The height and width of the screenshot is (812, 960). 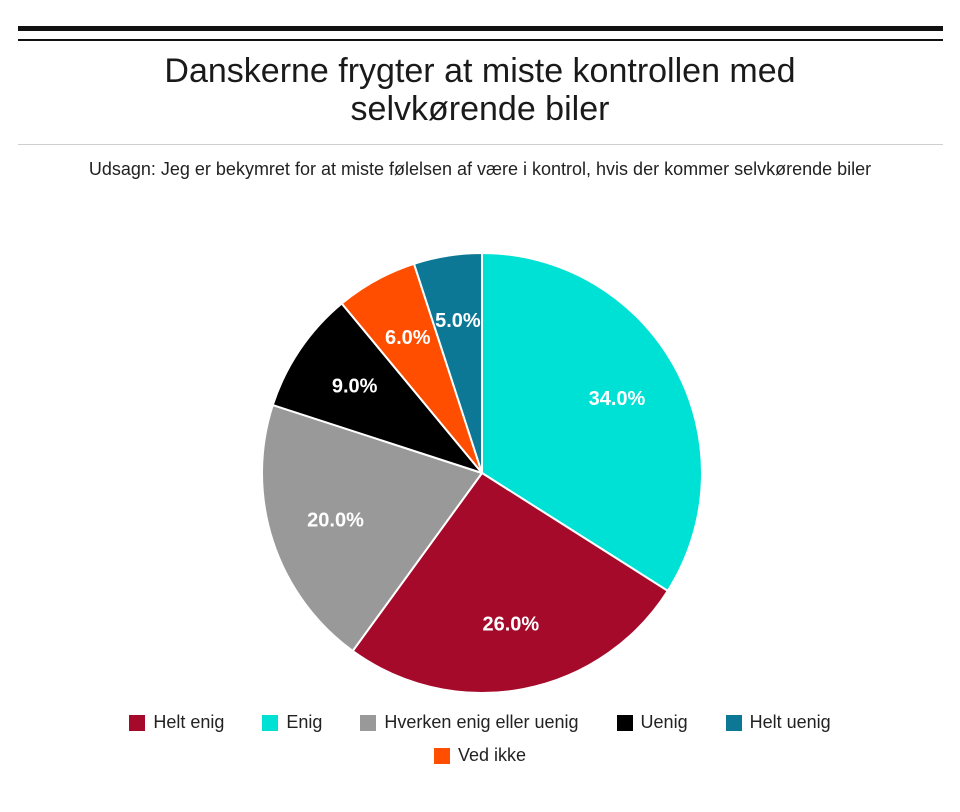 What do you see at coordinates (304, 722) in the screenshot?
I see `legend-label: Enig` at bounding box center [304, 722].